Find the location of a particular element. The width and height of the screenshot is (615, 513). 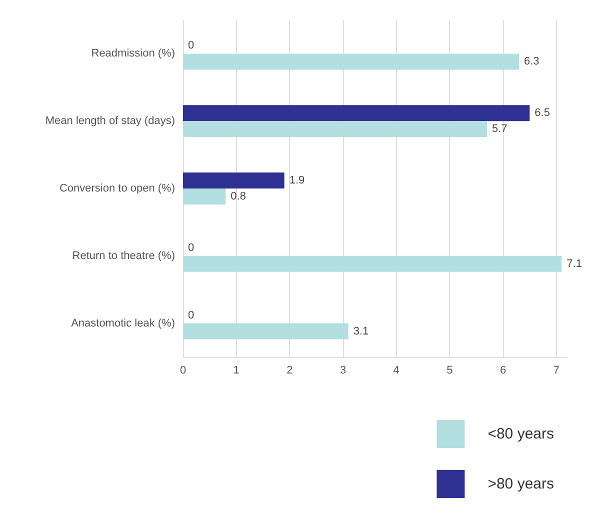

y-tick-label: Conversion to open (%) is located at coordinates (117, 188).